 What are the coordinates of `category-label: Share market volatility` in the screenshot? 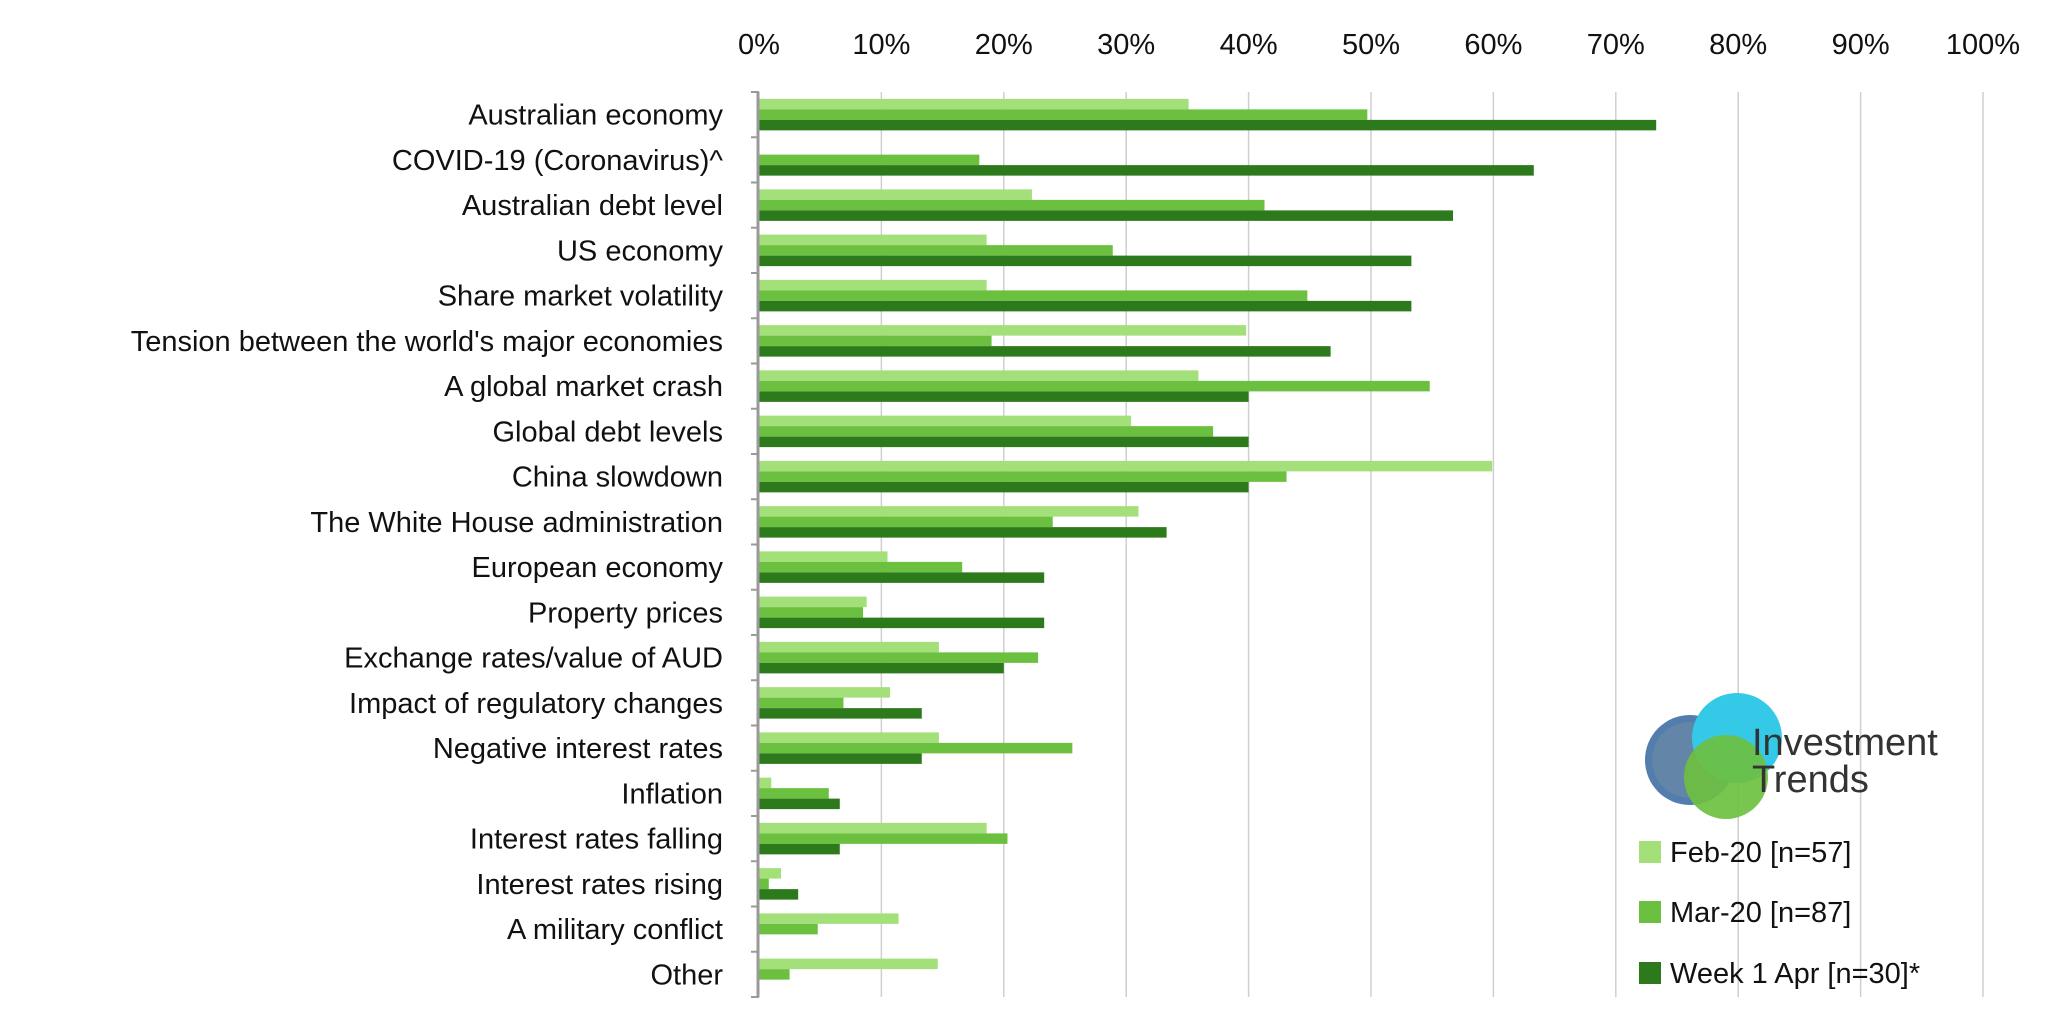 It's located at (581, 297).